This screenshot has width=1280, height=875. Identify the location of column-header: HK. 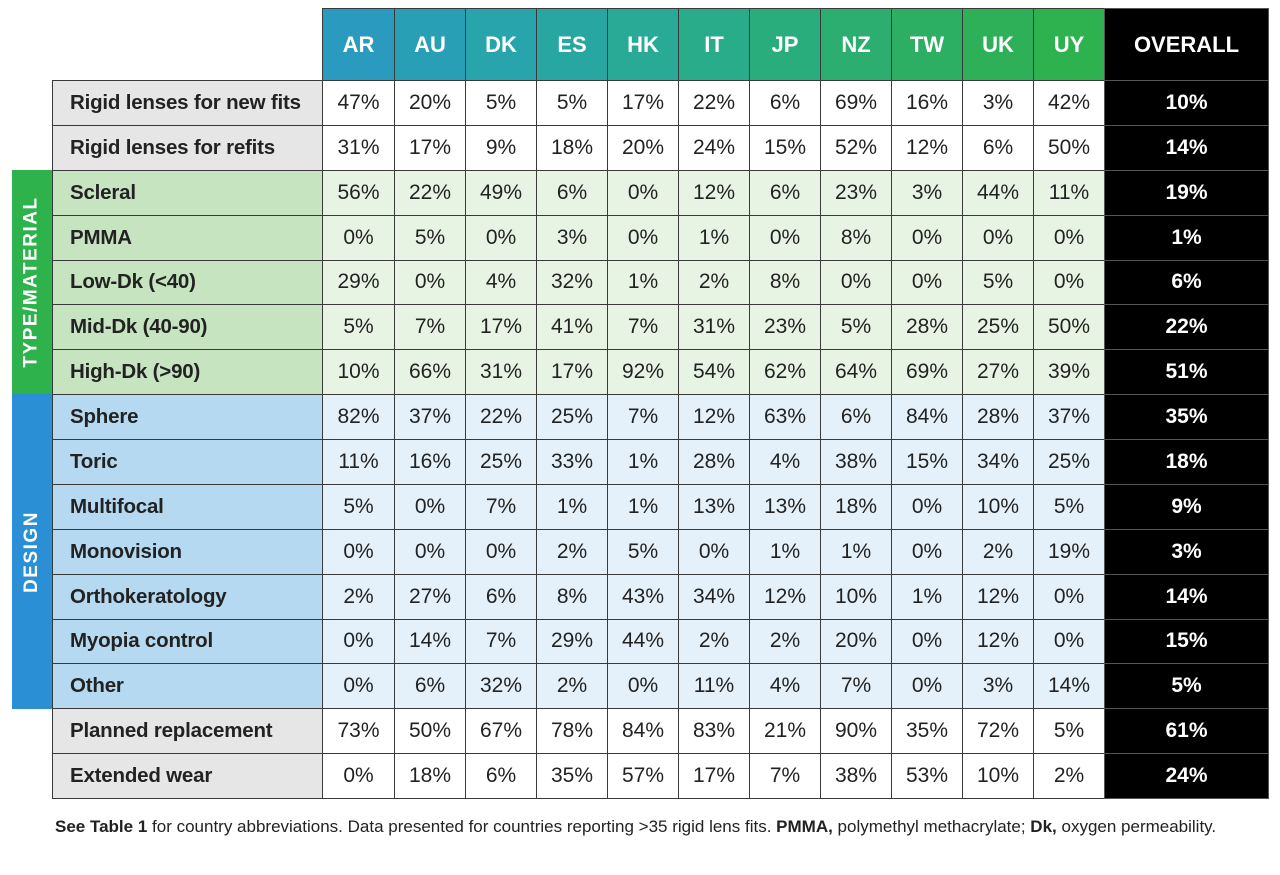
(643, 44).